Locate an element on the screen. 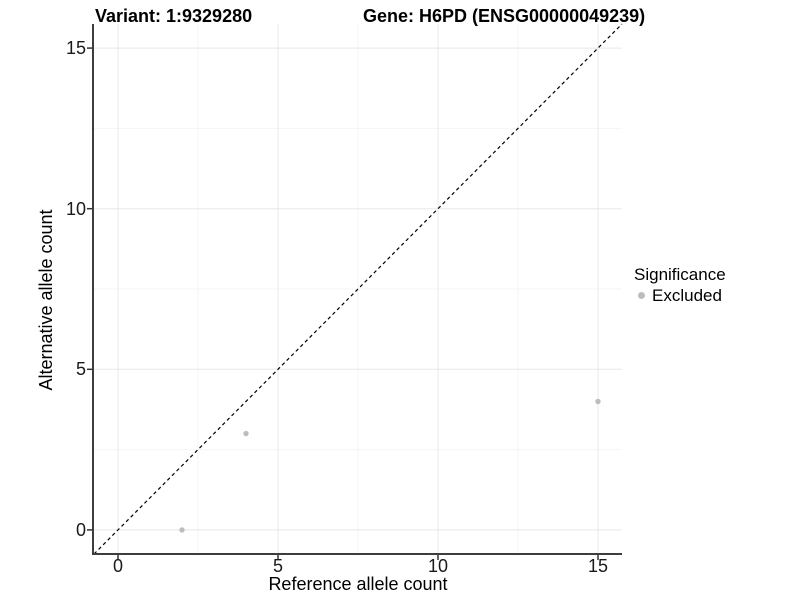 This screenshot has height=600, width=800. legend-title: Significance is located at coordinates (680, 274).